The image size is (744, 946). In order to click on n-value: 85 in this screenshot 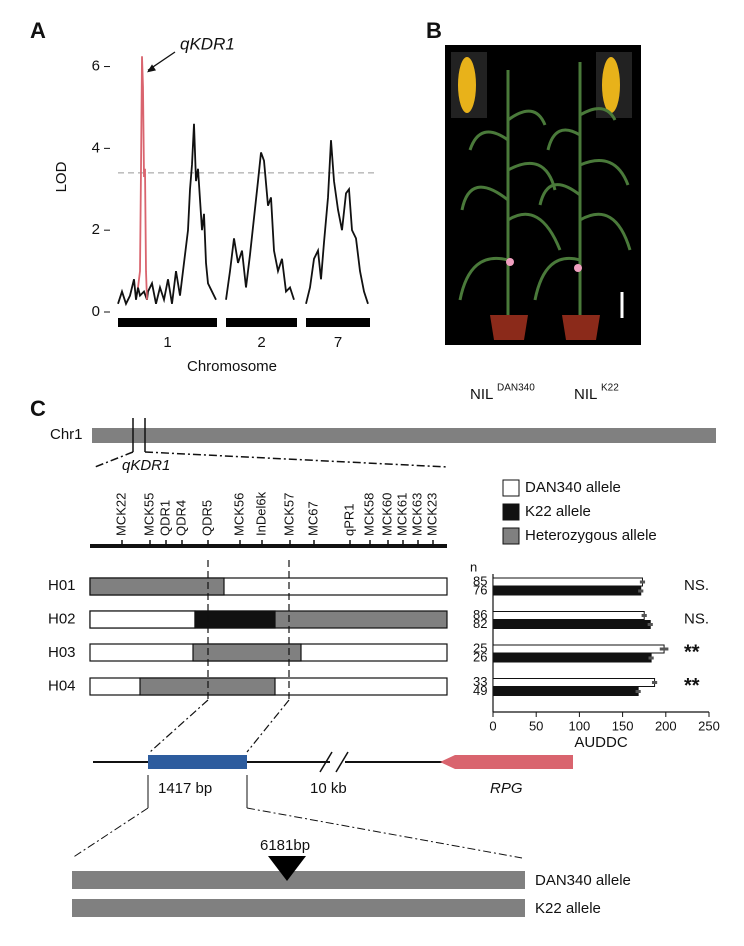, I will do `click(480, 580)`.